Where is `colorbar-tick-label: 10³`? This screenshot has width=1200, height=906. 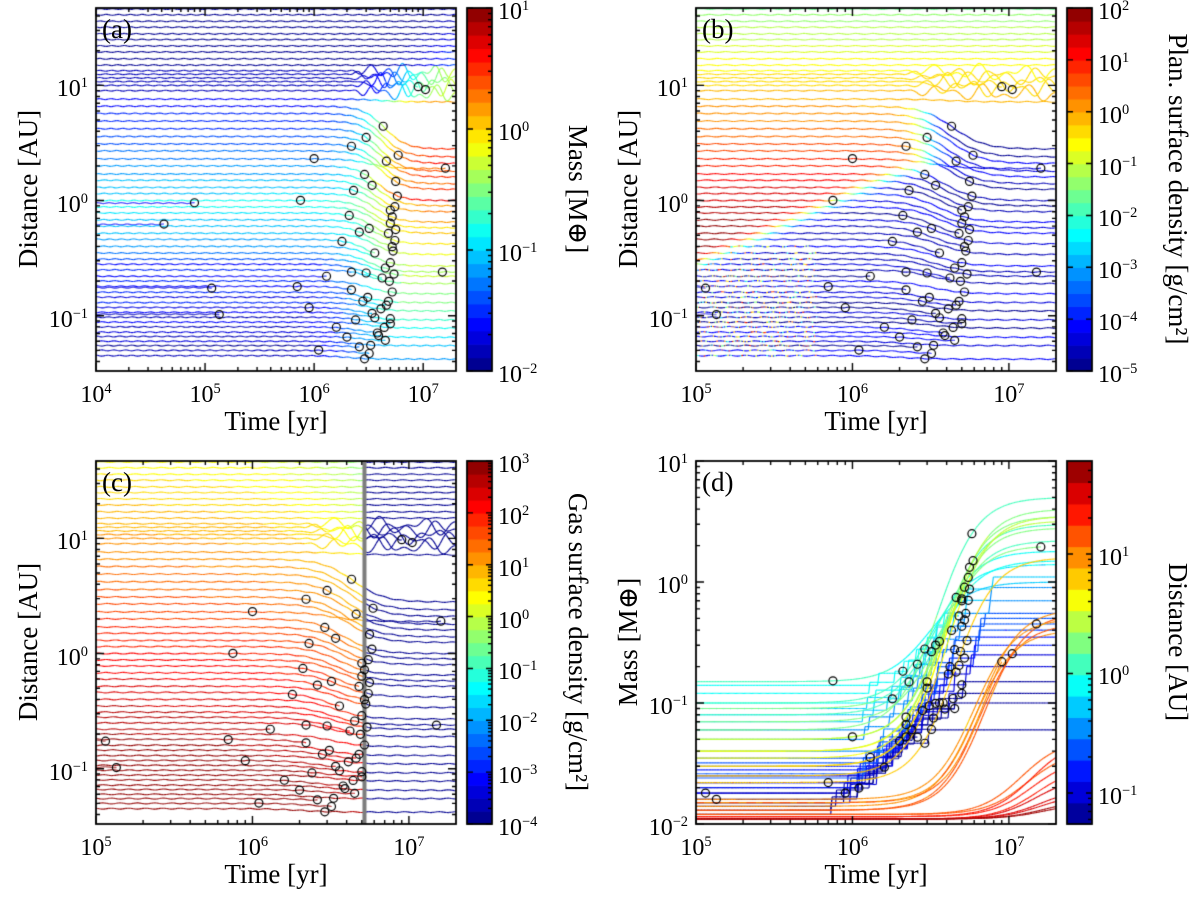
colorbar-tick-label: 10³ is located at coordinates (514, 465).